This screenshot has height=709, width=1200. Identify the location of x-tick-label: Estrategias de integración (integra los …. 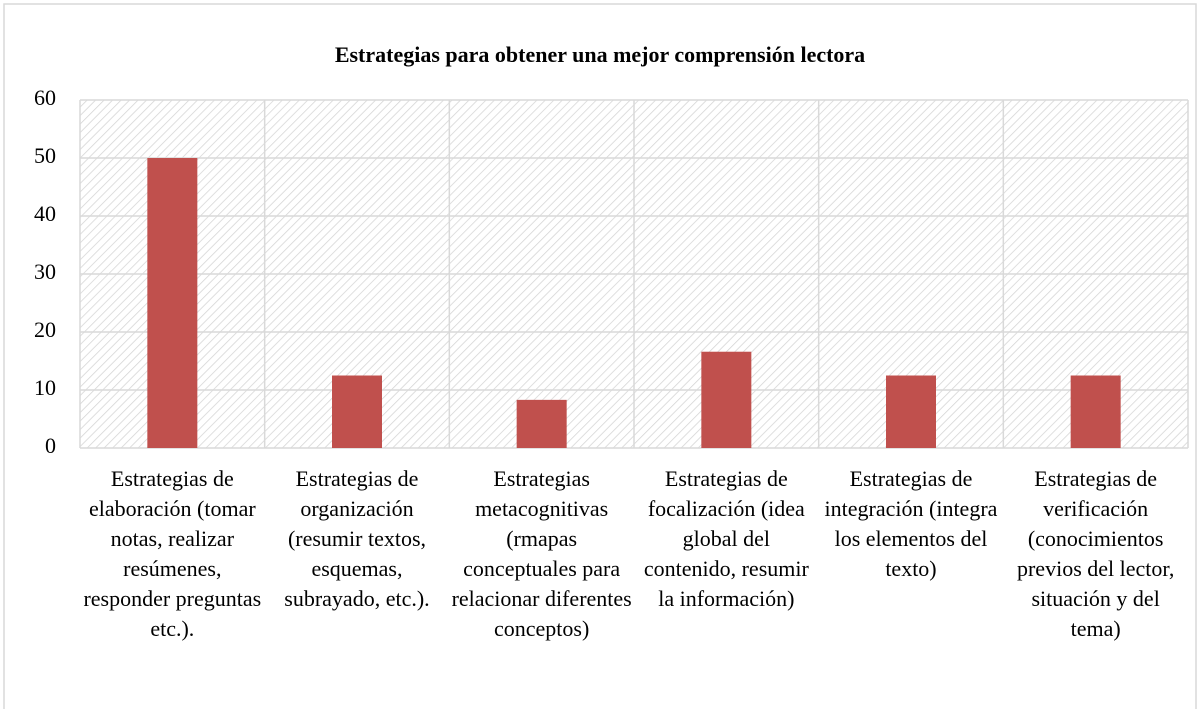
(911, 523).